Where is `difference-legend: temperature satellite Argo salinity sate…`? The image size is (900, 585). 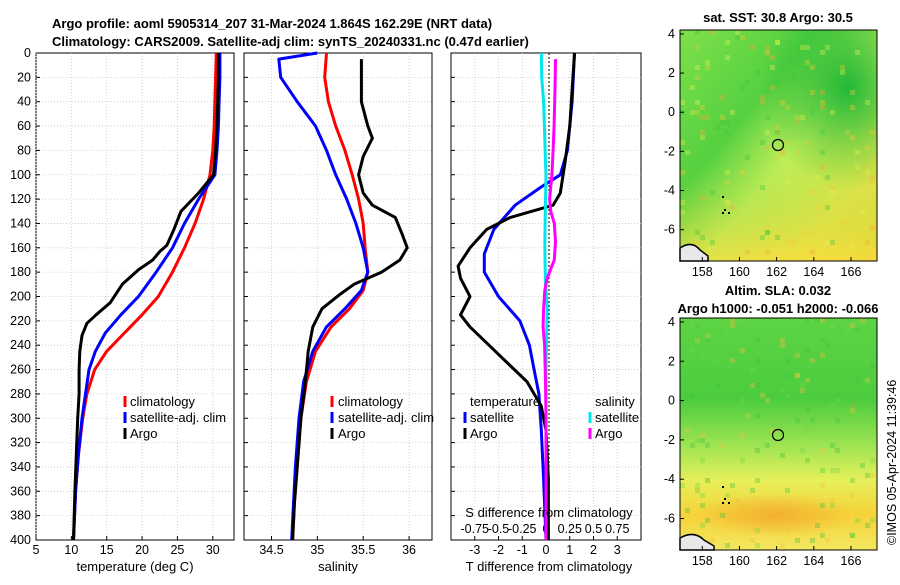
difference-legend: temperature satellite Argo salinity sate… is located at coordinates (551, 417).